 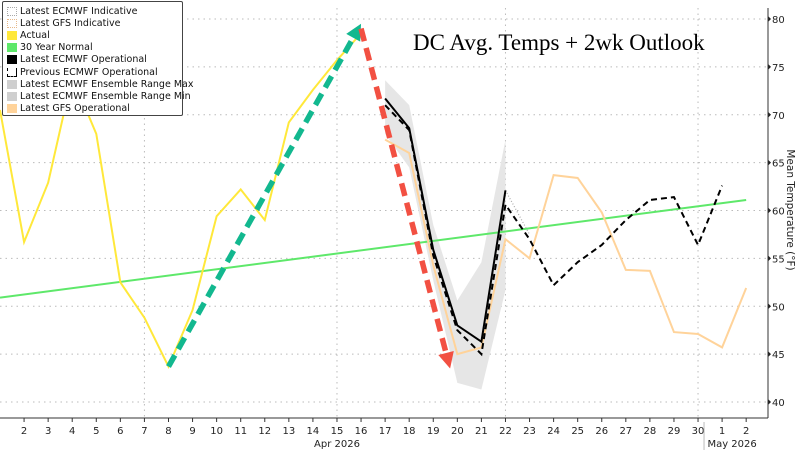 What do you see at coordinates (505, 431) in the screenshot?
I see `x-tick-label: 22` at bounding box center [505, 431].